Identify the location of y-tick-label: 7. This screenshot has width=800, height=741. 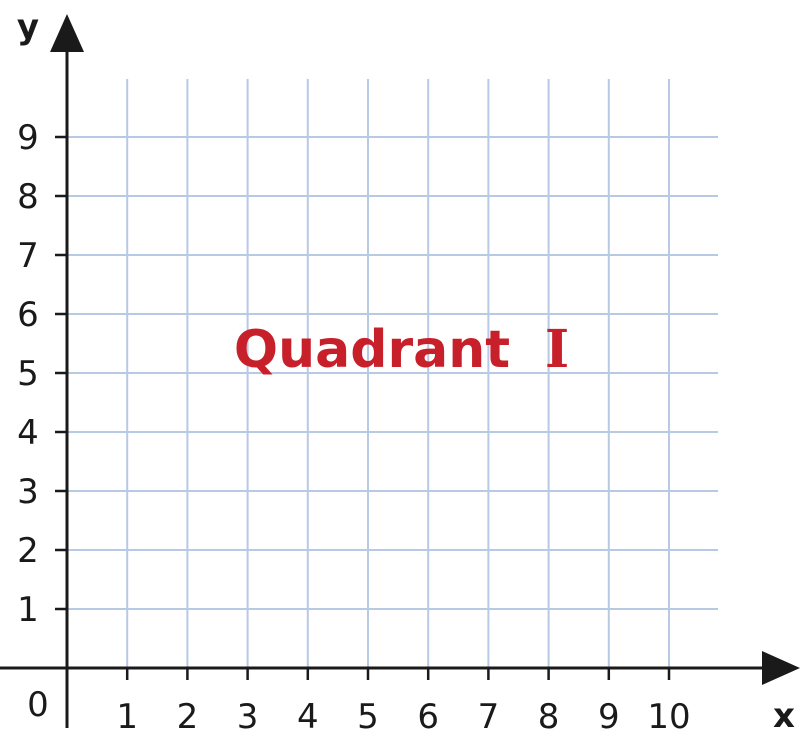
(28, 256).